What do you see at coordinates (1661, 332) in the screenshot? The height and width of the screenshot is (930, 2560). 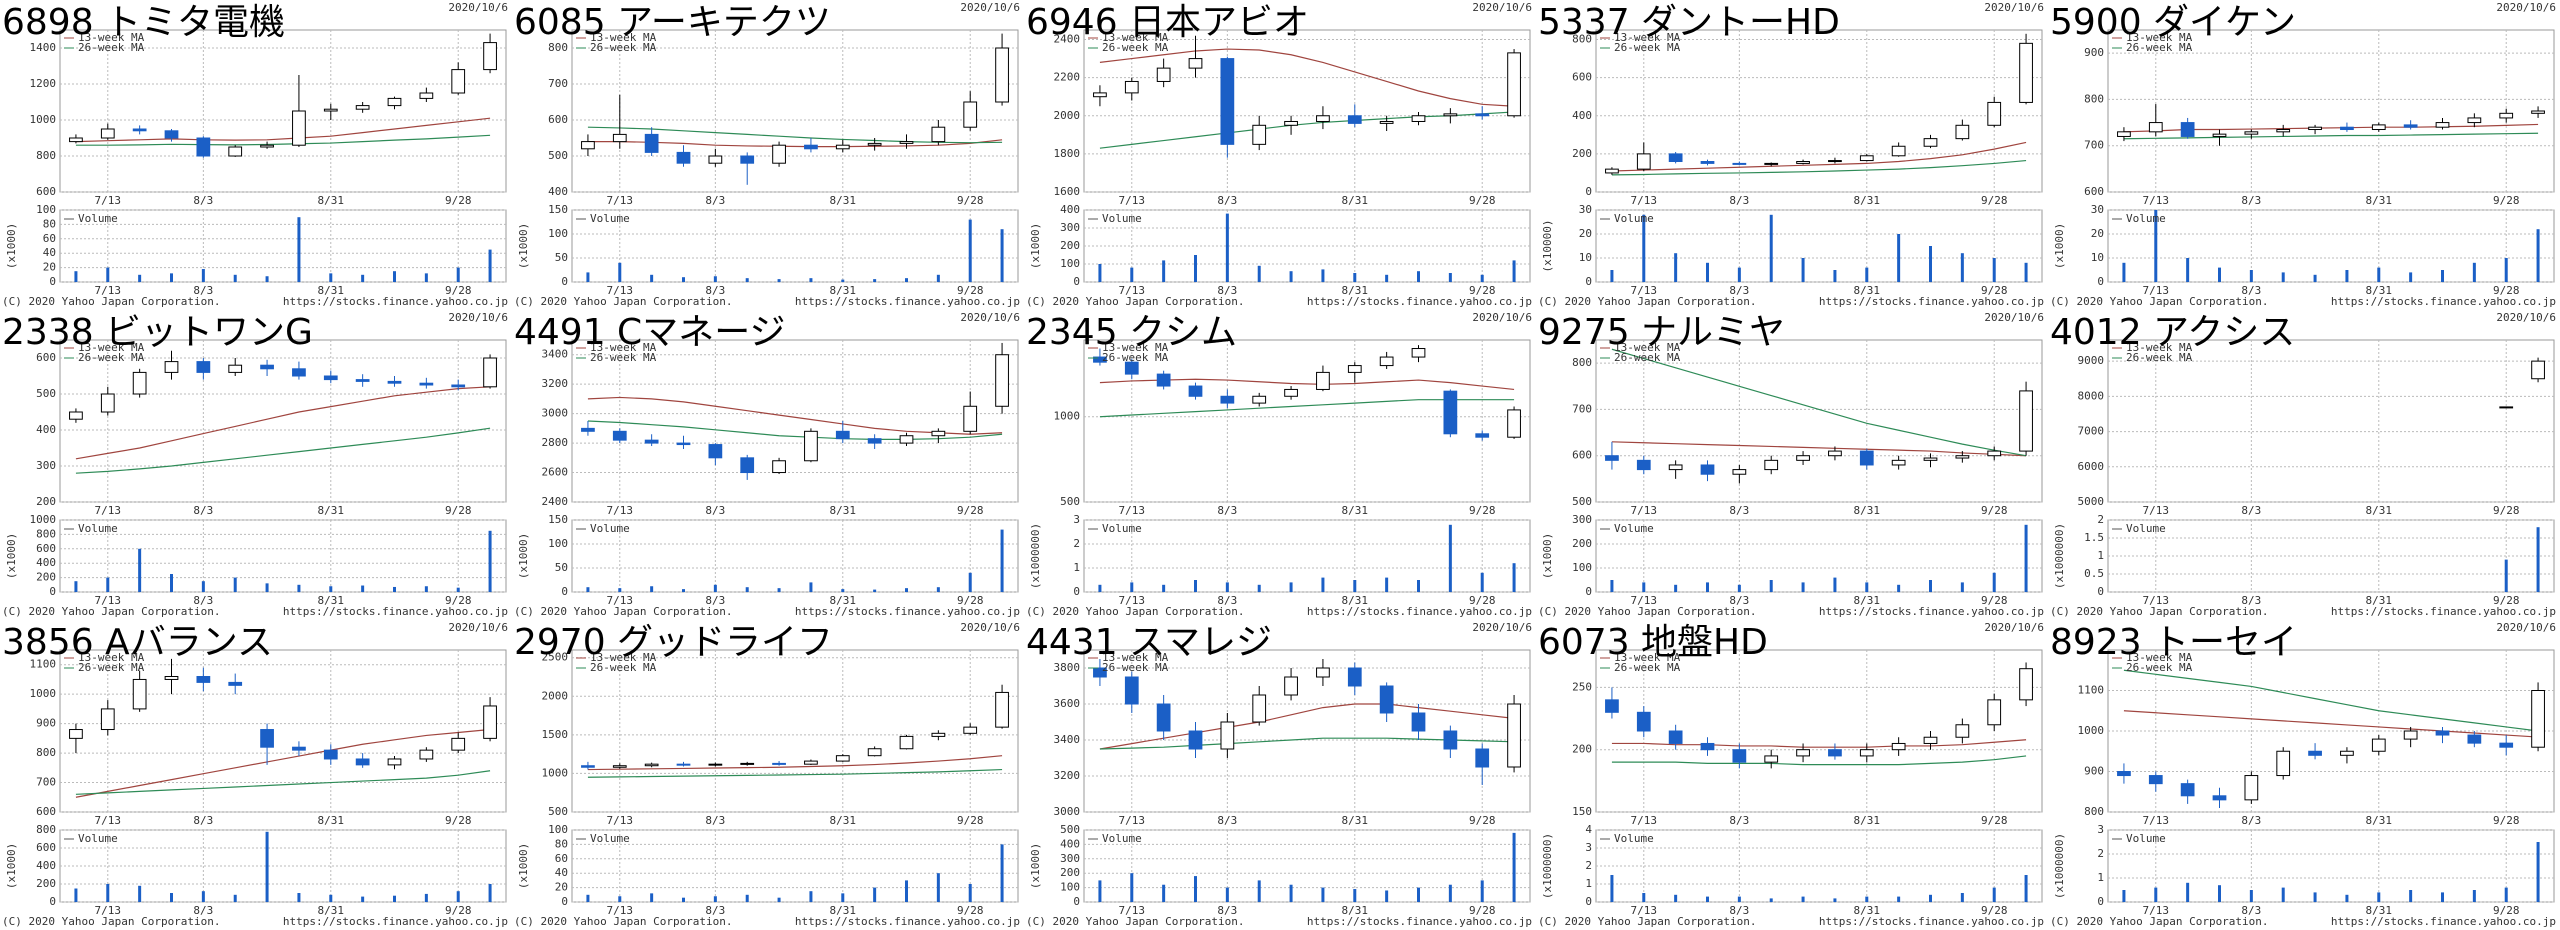 I see `chart-title: 9275 ナルミヤ` at bounding box center [1661, 332].